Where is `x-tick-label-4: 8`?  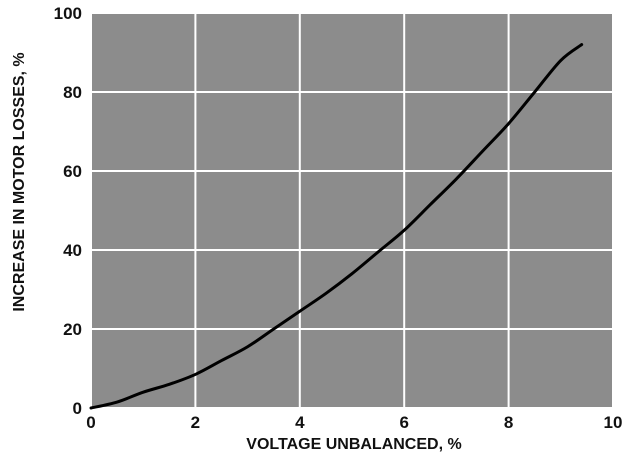 x-tick-label-4: 8 is located at coordinates (508, 422).